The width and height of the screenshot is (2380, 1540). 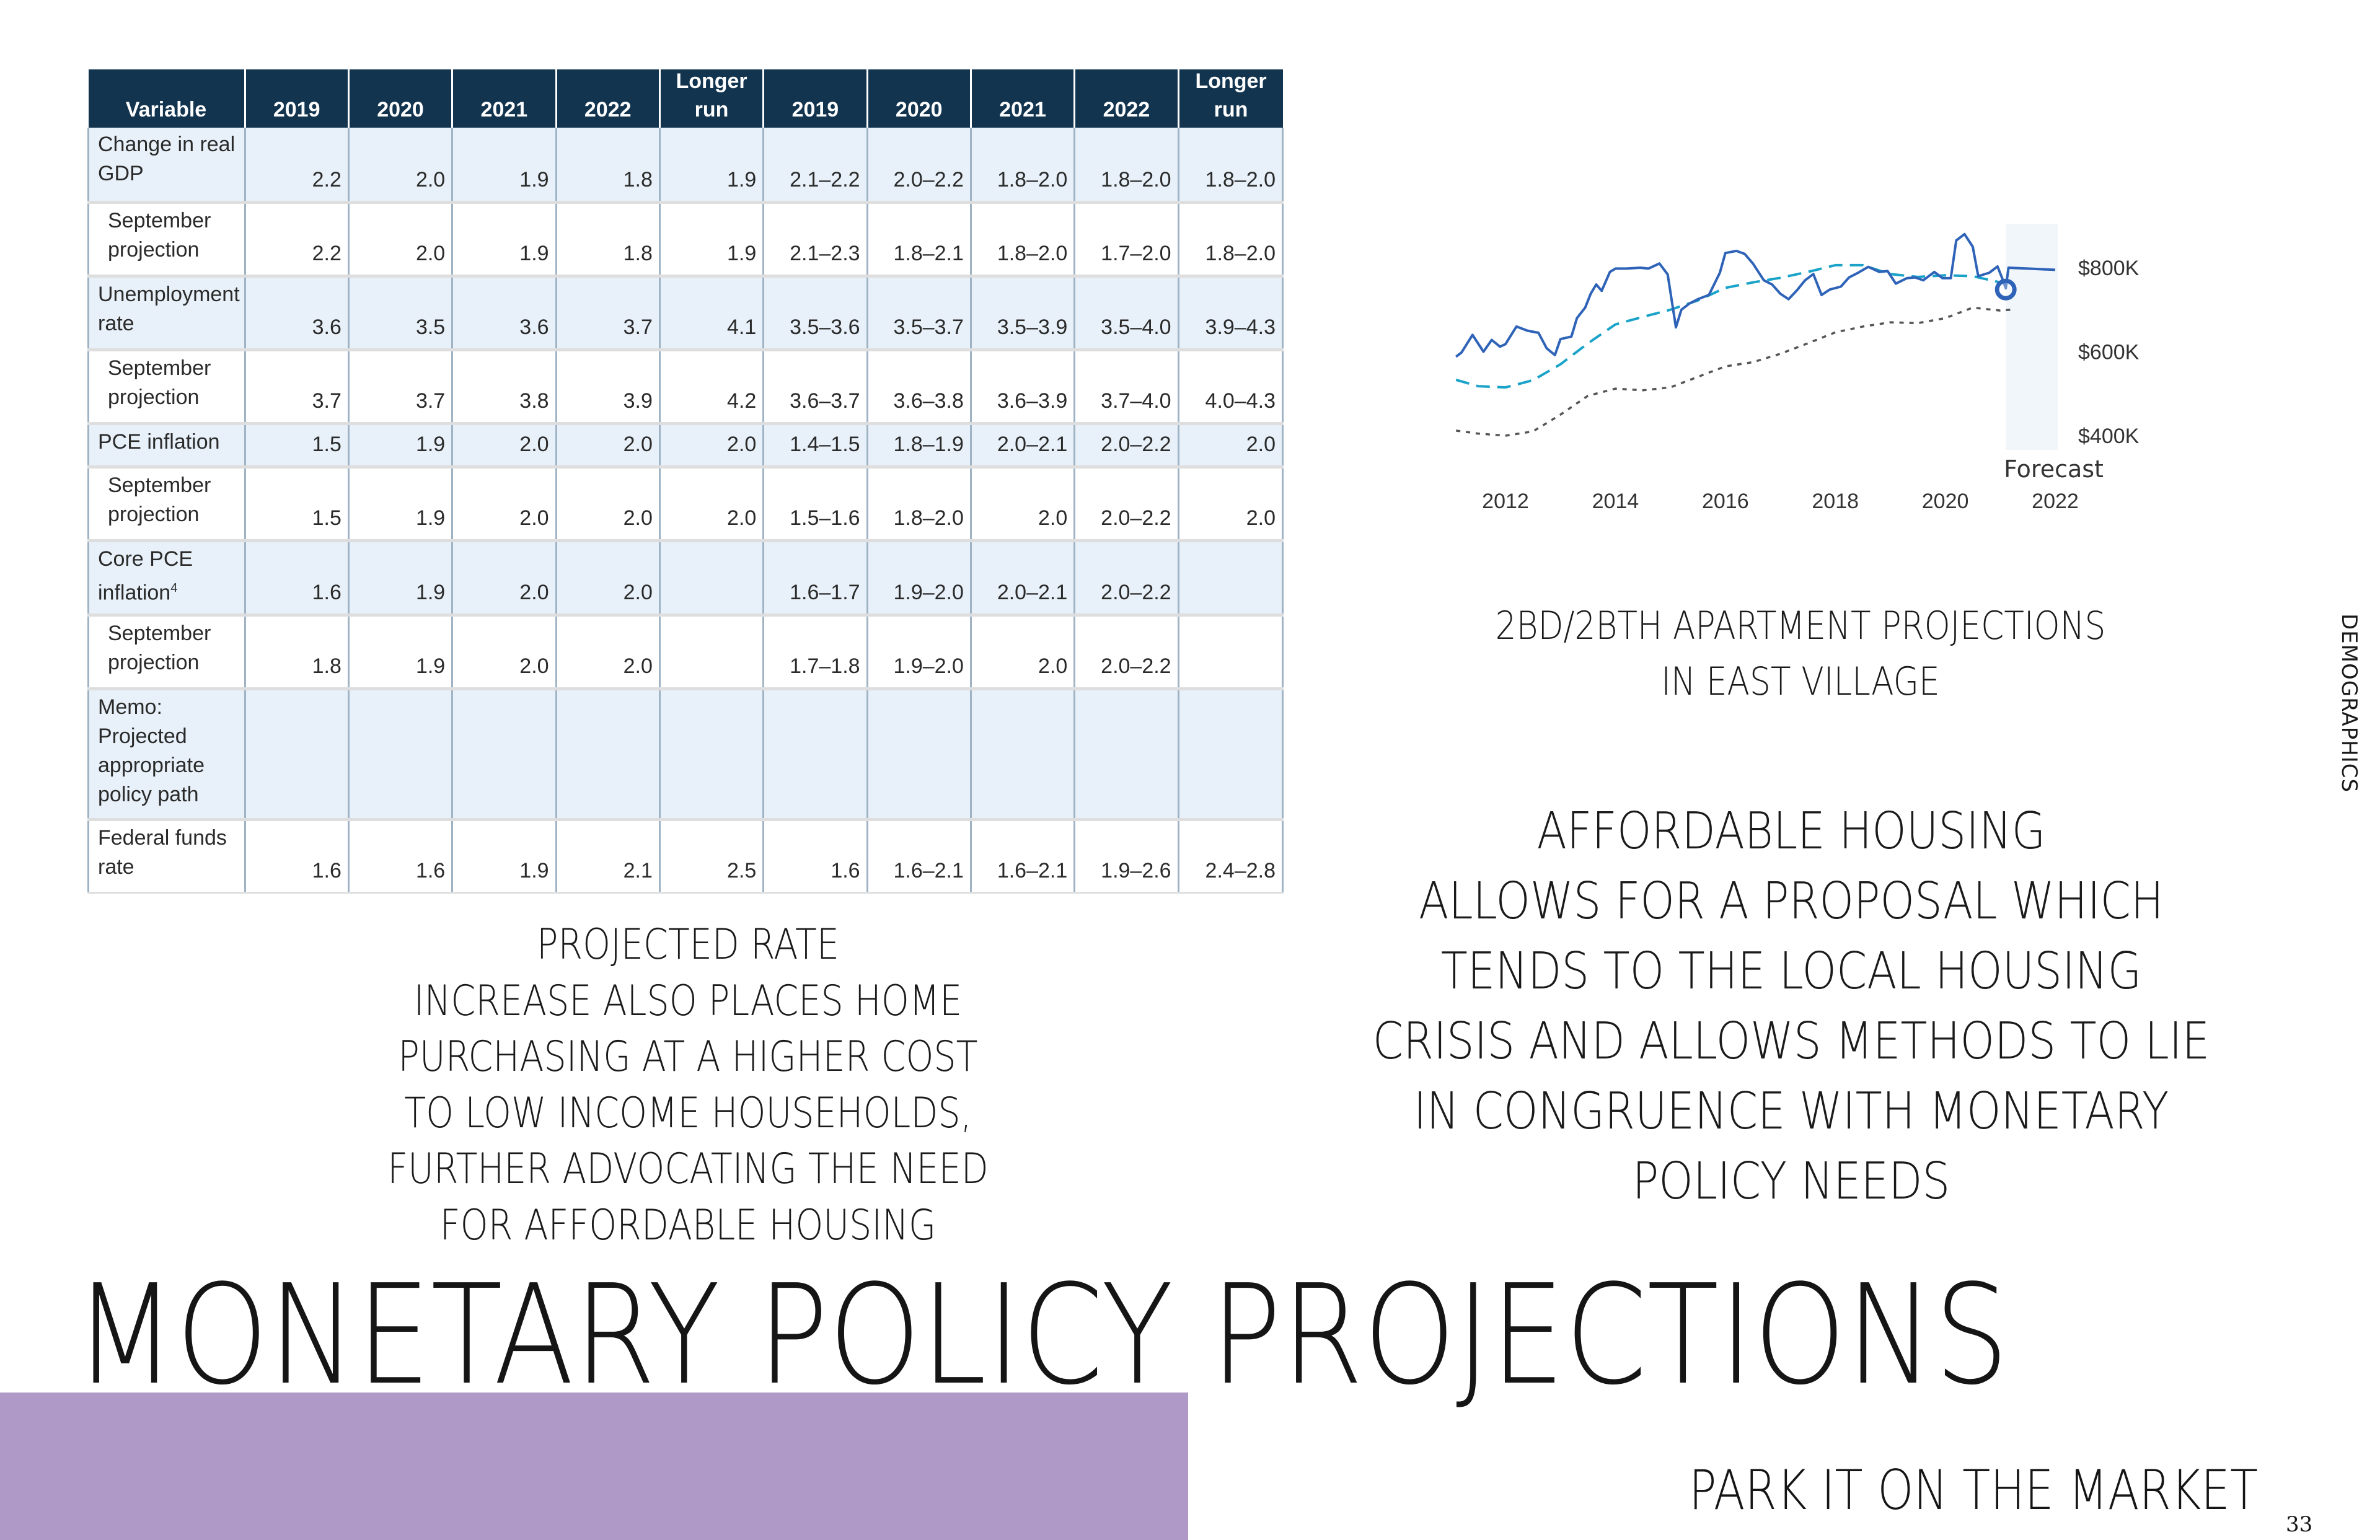 What do you see at coordinates (2055, 501) in the screenshot?
I see `x-tick-label: 2022` at bounding box center [2055, 501].